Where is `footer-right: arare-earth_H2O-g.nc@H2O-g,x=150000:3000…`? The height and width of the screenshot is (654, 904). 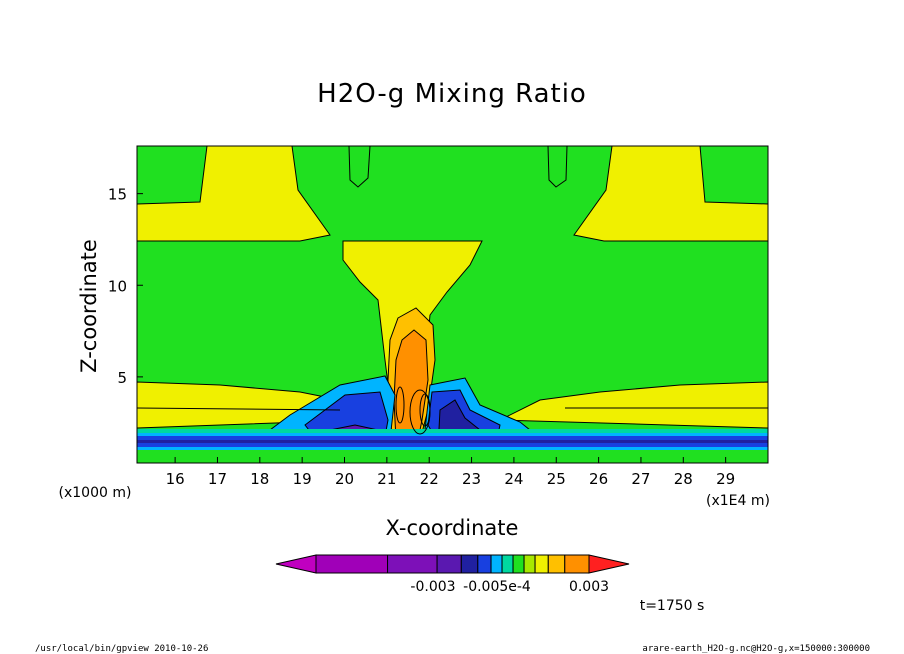
footer-right: arare-earth_H2O-g.nc@H2O-g,x=150000:3000… is located at coordinates (756, 649).